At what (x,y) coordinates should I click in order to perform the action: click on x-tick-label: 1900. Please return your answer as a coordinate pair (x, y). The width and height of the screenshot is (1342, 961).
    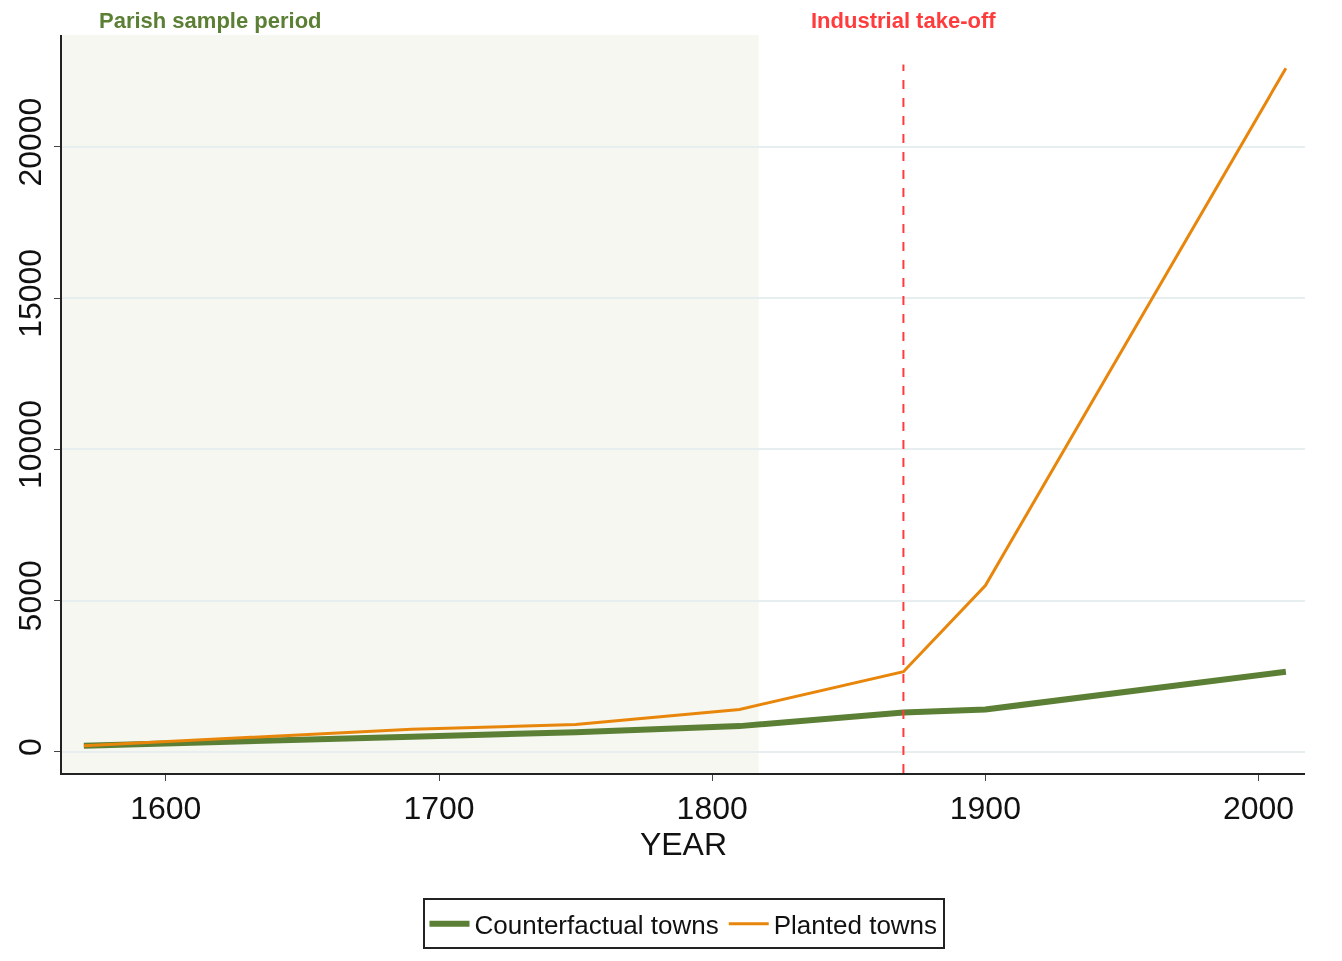
    Looking at the image, I should click on (985, 808).